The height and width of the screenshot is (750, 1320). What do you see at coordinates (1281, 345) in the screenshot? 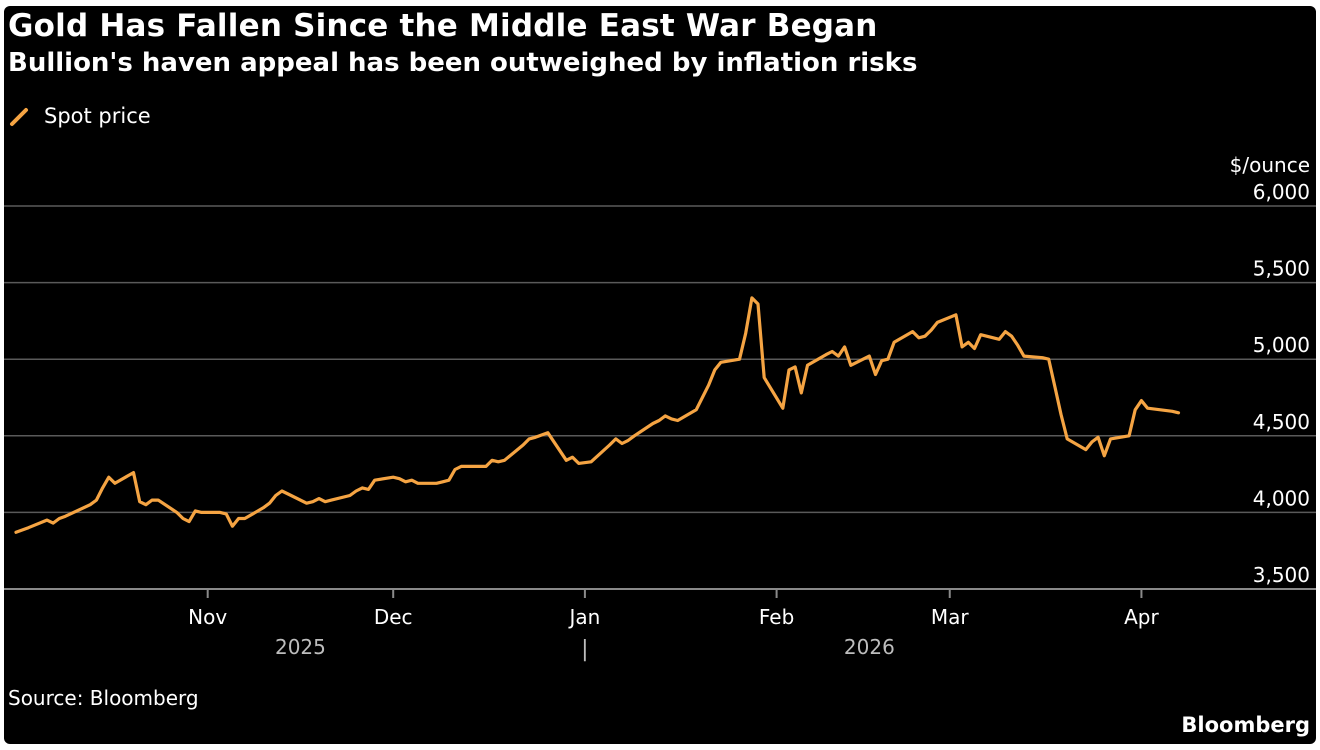
I see `y-tick-label: 5,000` at bounding box center [1281, 345].